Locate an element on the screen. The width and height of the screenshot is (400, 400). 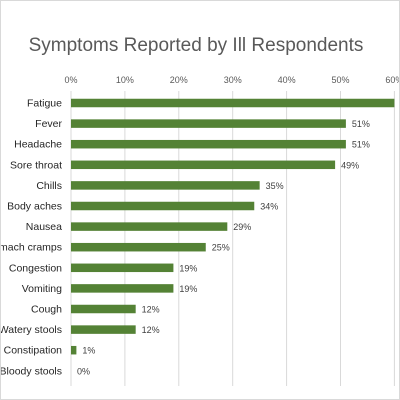
category-label: Cough is located at coordinates (46, 310).